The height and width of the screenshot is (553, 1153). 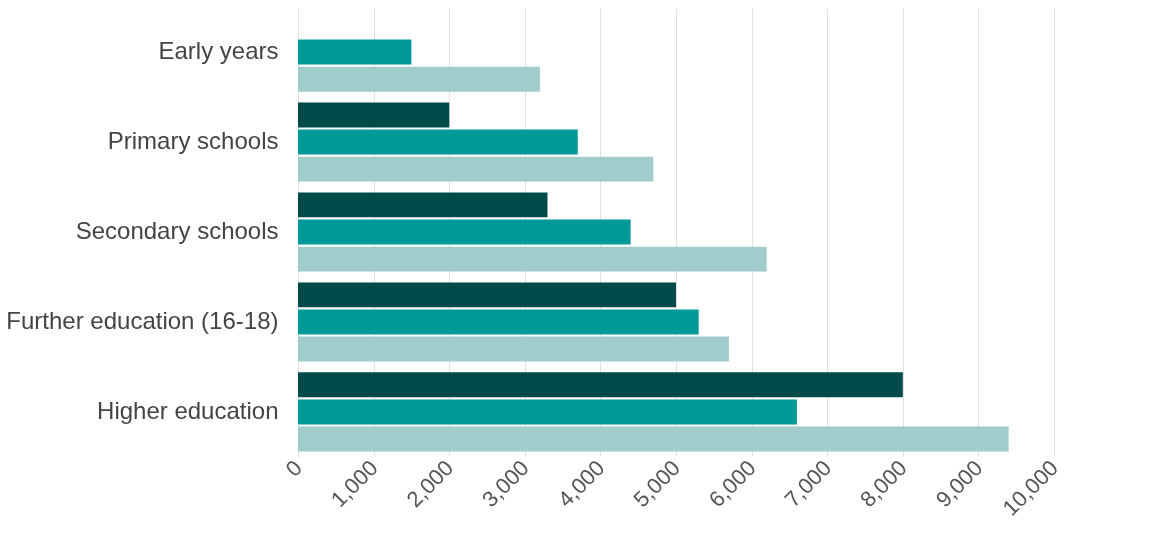 What do you see at coordinates (142, 320) in the screenshot?
I see `y-tick-label: Further education (16-18)` at bounding box center [142, 320].